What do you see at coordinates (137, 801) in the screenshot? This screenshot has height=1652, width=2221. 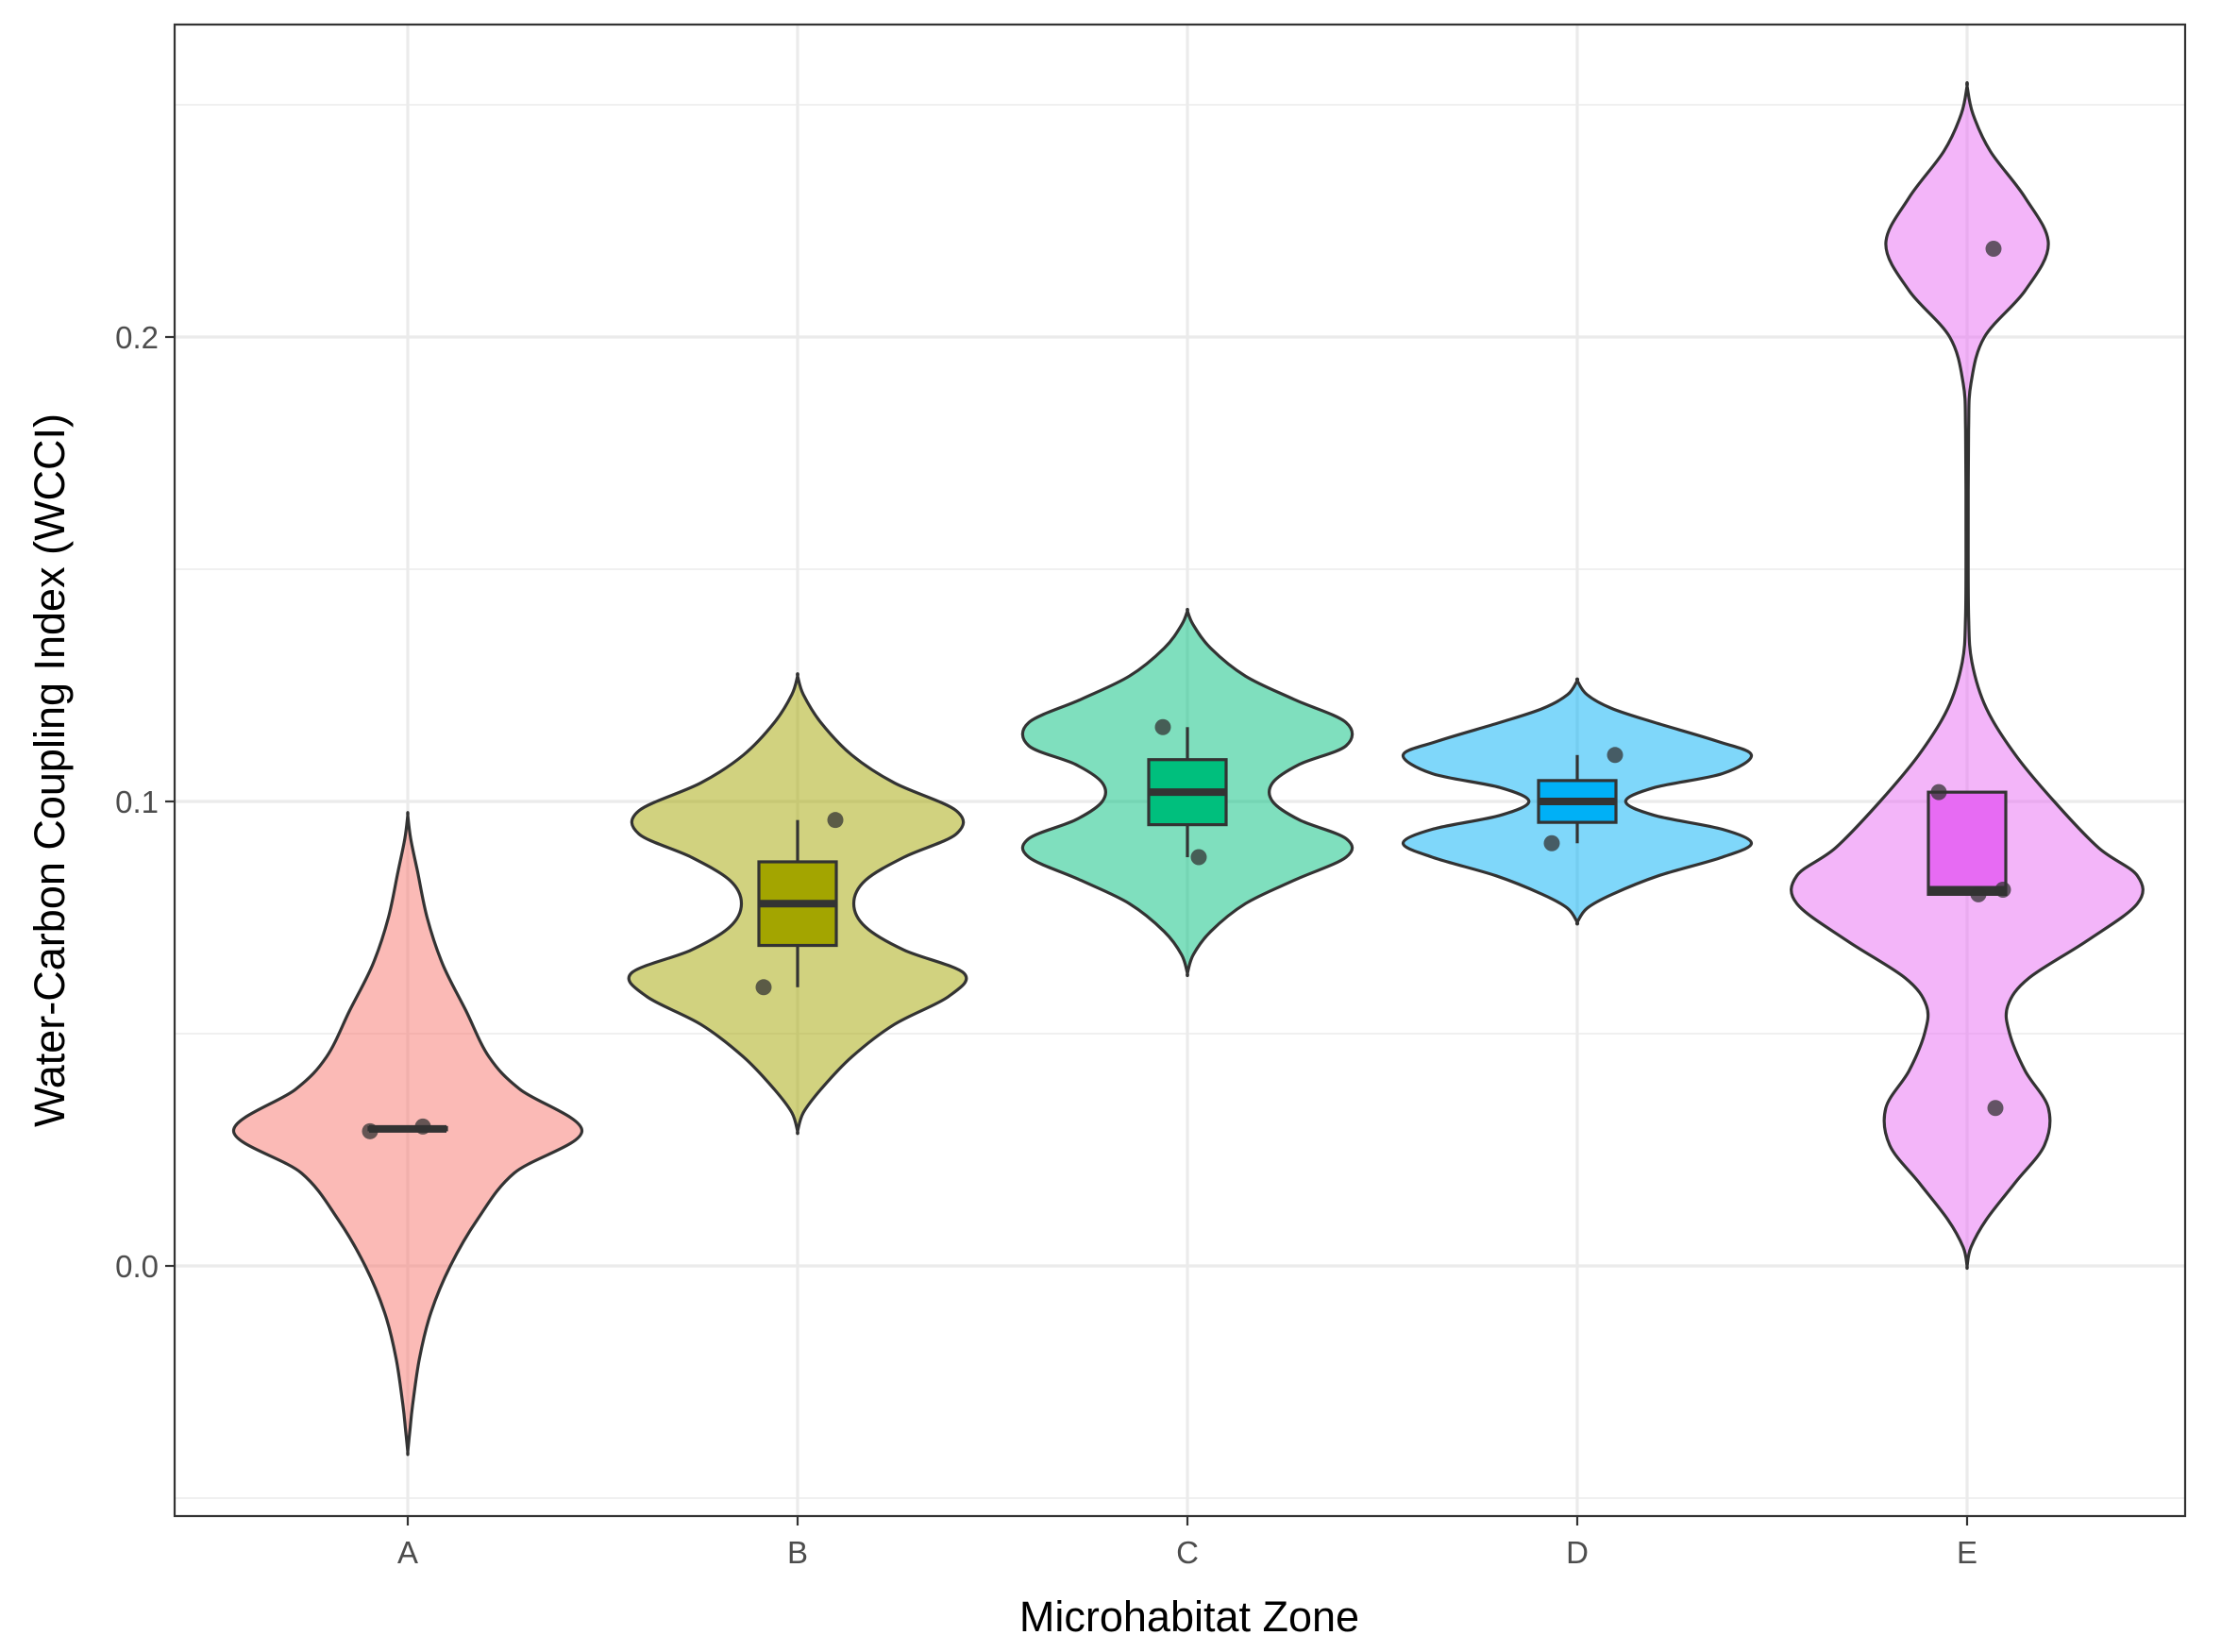 I see `y-tick-label: 0.1` at bounding box center [137, 801].